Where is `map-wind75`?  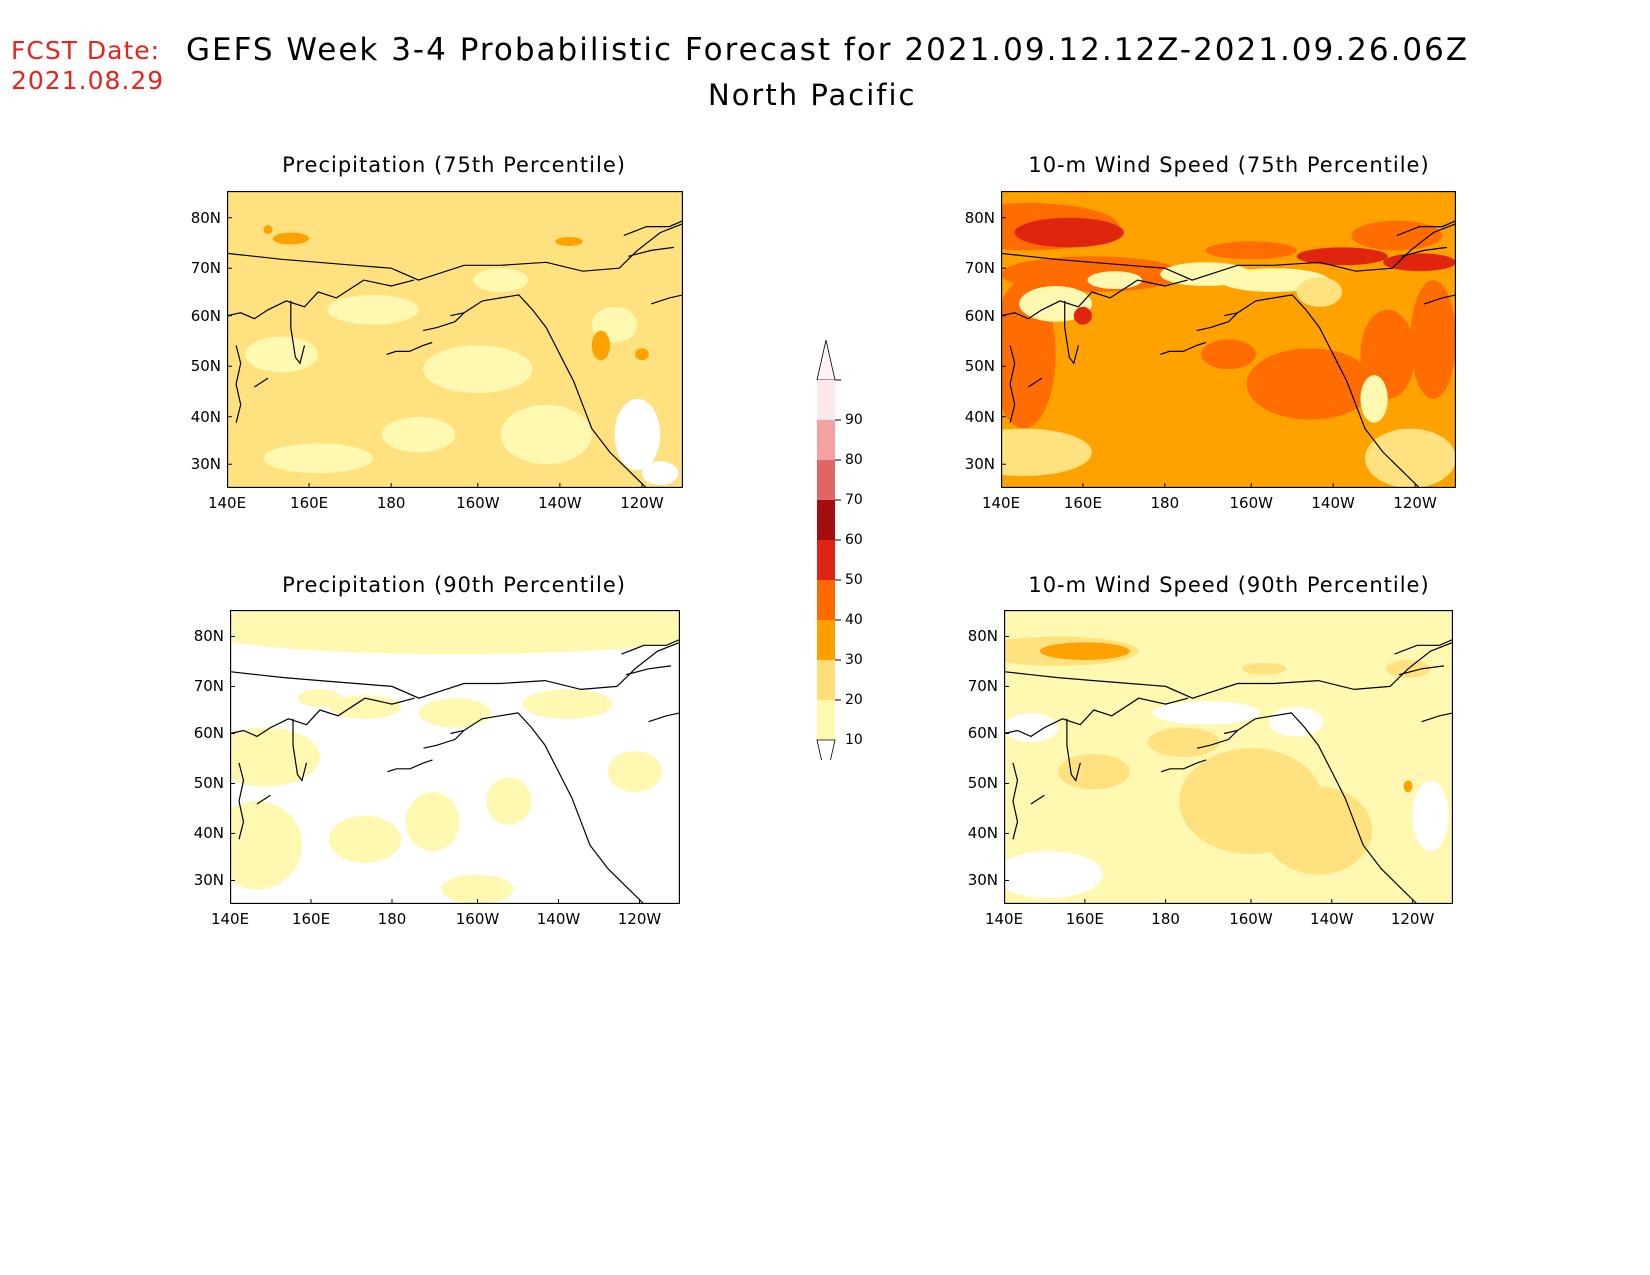
map-wind75 is located at coordinates (1228, 339).